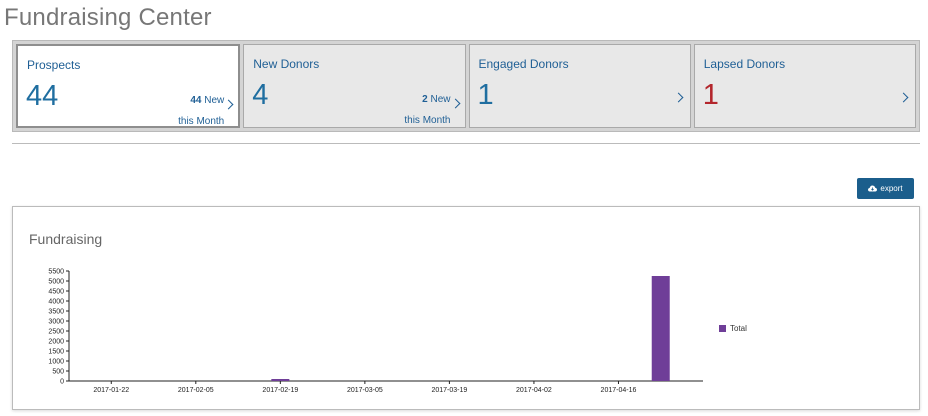 Image resolution: width=928 pixels, height=416 pixels. I want to click on card-count: 44, so click(42, 96).